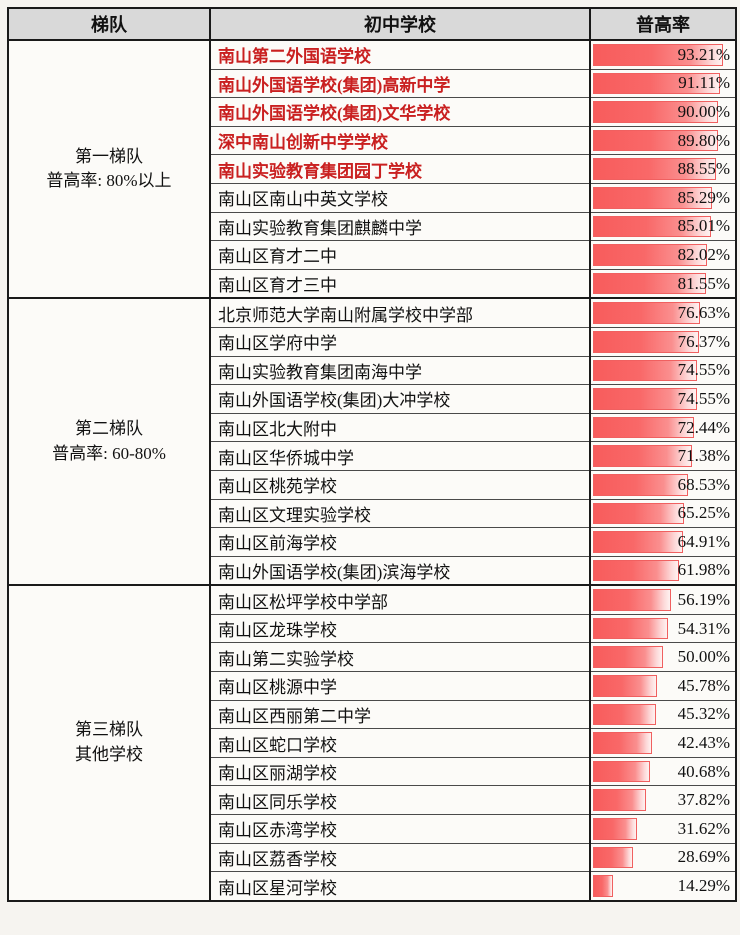 The width and height of the screenshot is (740, 935). I want to click on school-name-cell: 南山实验教育集团麒麟中学, so click(400, 226).